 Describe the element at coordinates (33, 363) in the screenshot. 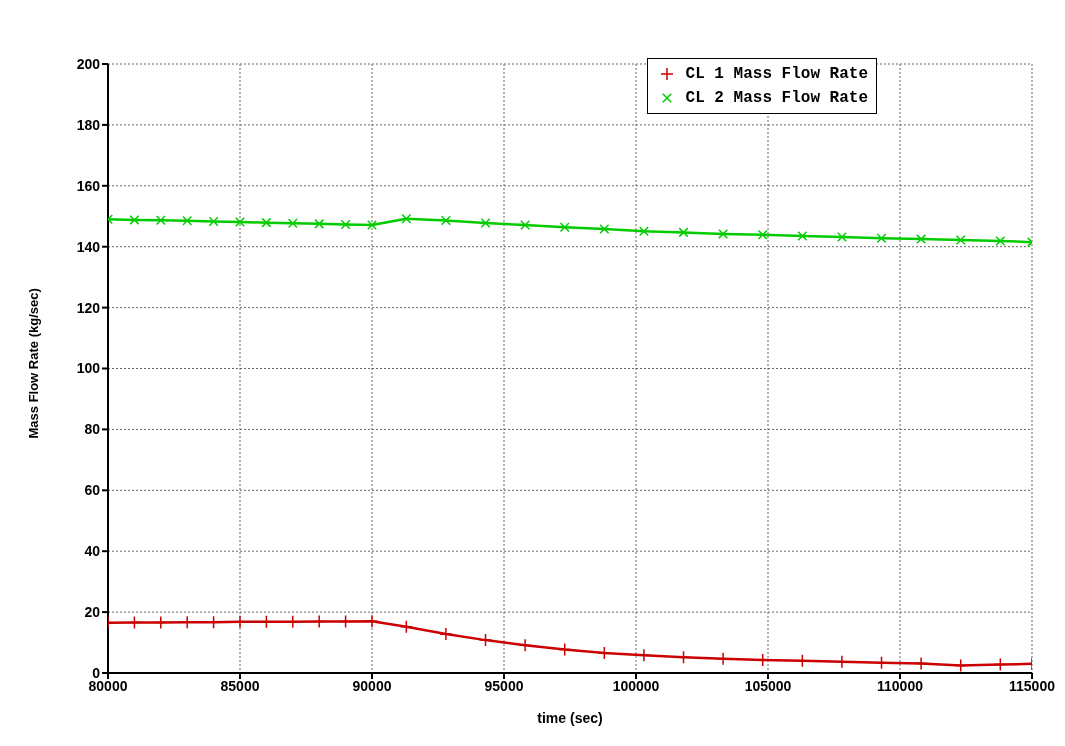

I see `y-axis-title: Mass Flow Rate (kg/sec)` at that location.